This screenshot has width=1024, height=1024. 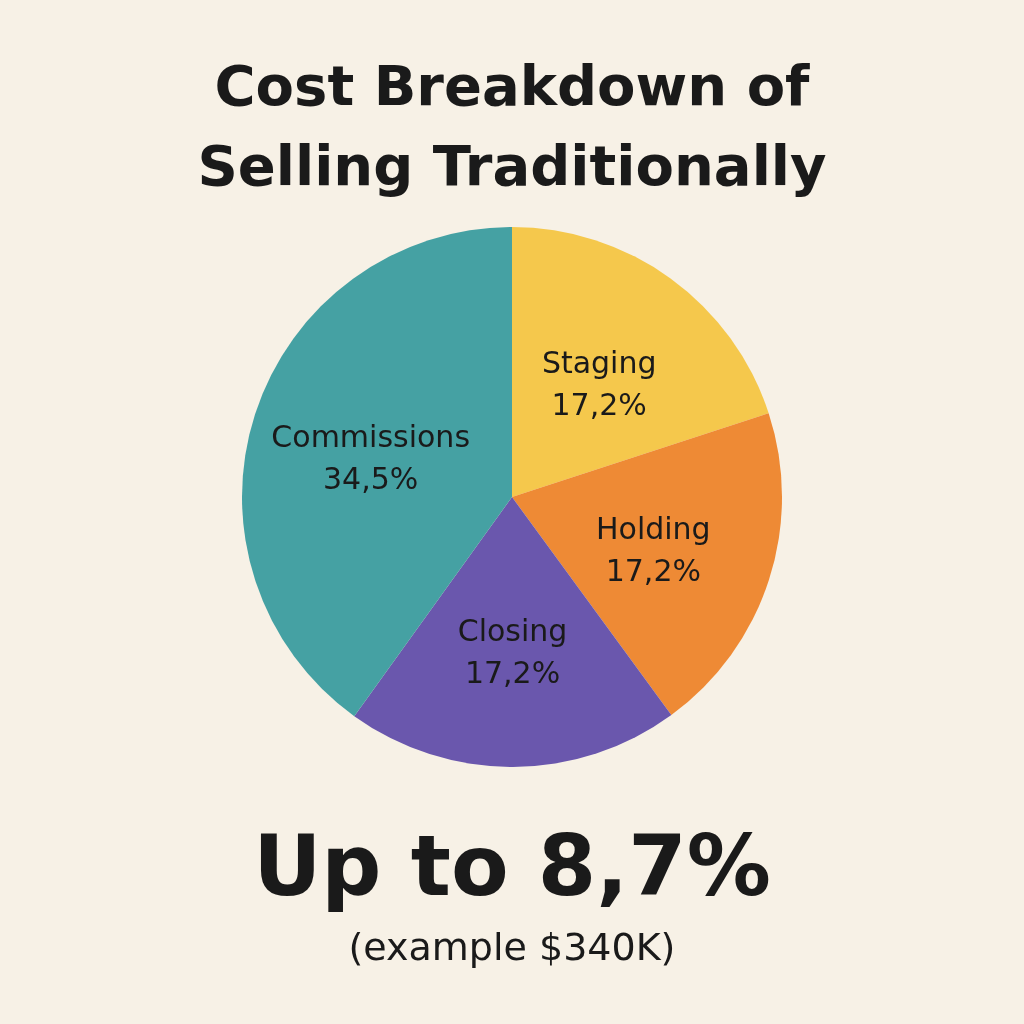 What do you see at coordinates (512, 125) in the screenshot?
I see `chart-title: Cost Breakdown of Selling Traditionally` at bounding box center [512, 125].